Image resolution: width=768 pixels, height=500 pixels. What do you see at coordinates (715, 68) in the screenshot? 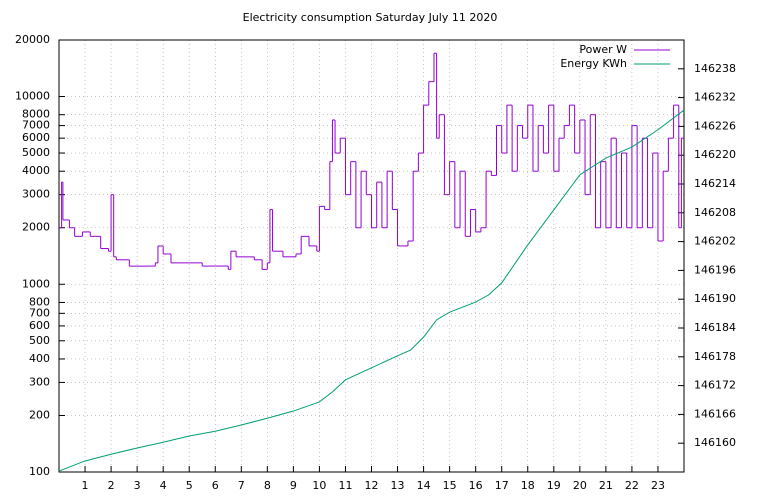
I see `y2-tick-label: 146238` at bounding box center [715, 68].